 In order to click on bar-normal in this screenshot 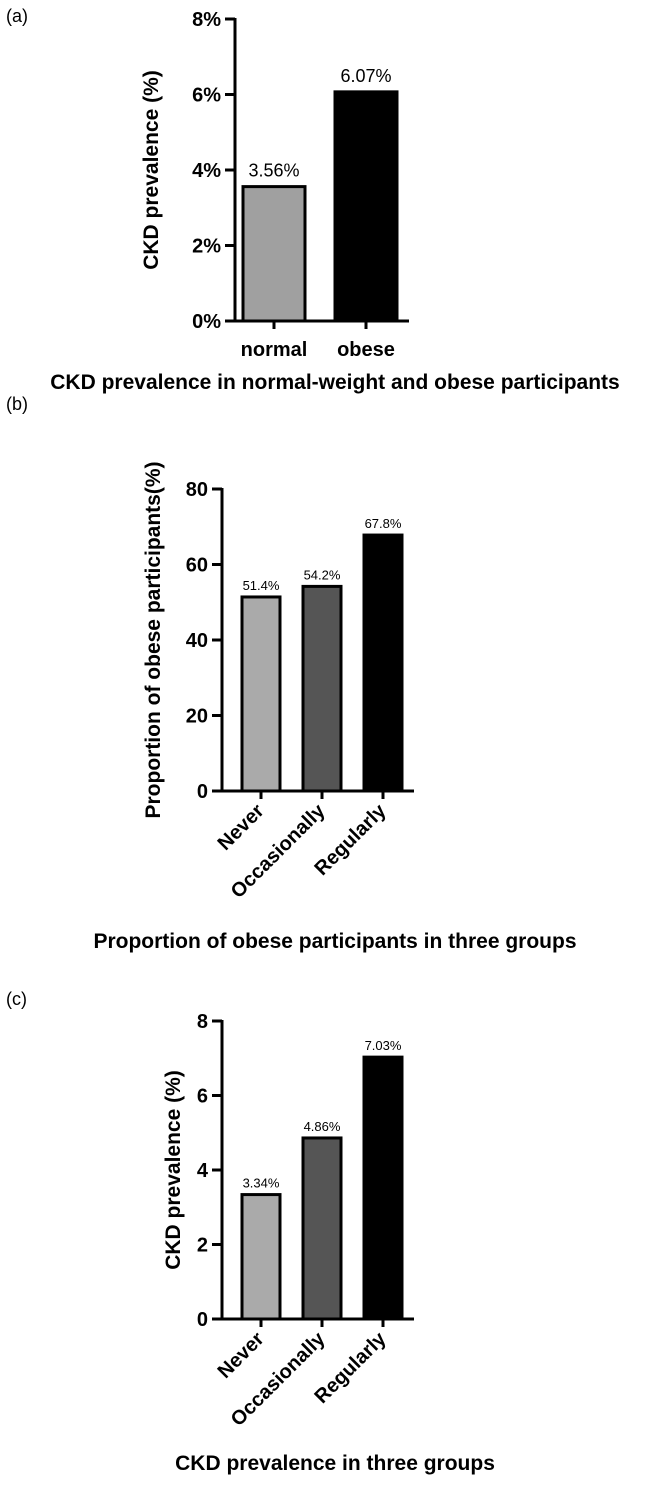, I will do `click(274, 254)`.